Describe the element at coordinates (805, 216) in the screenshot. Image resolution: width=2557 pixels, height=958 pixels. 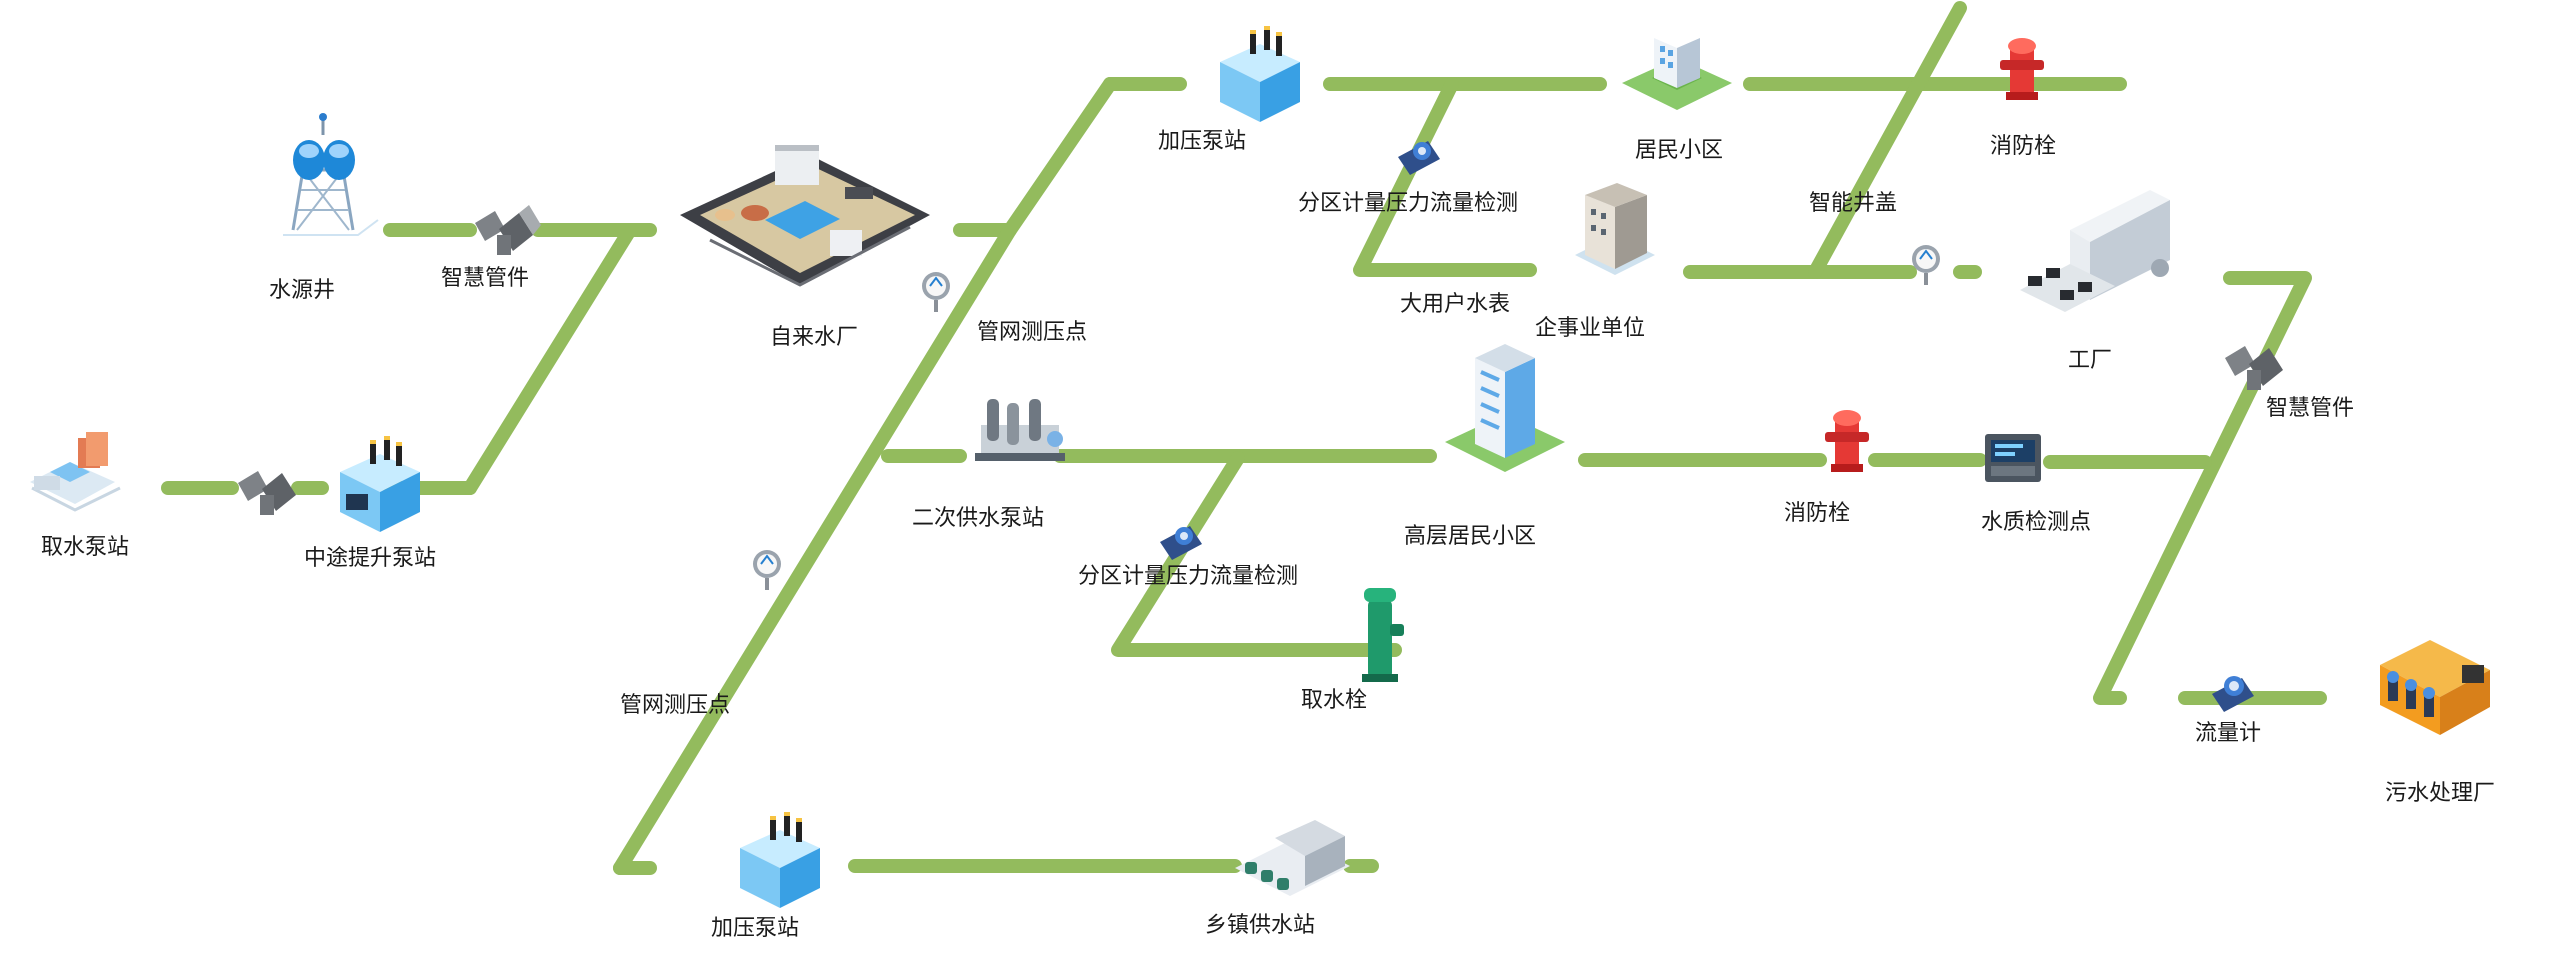
I see `water-plant-icon` at that location.